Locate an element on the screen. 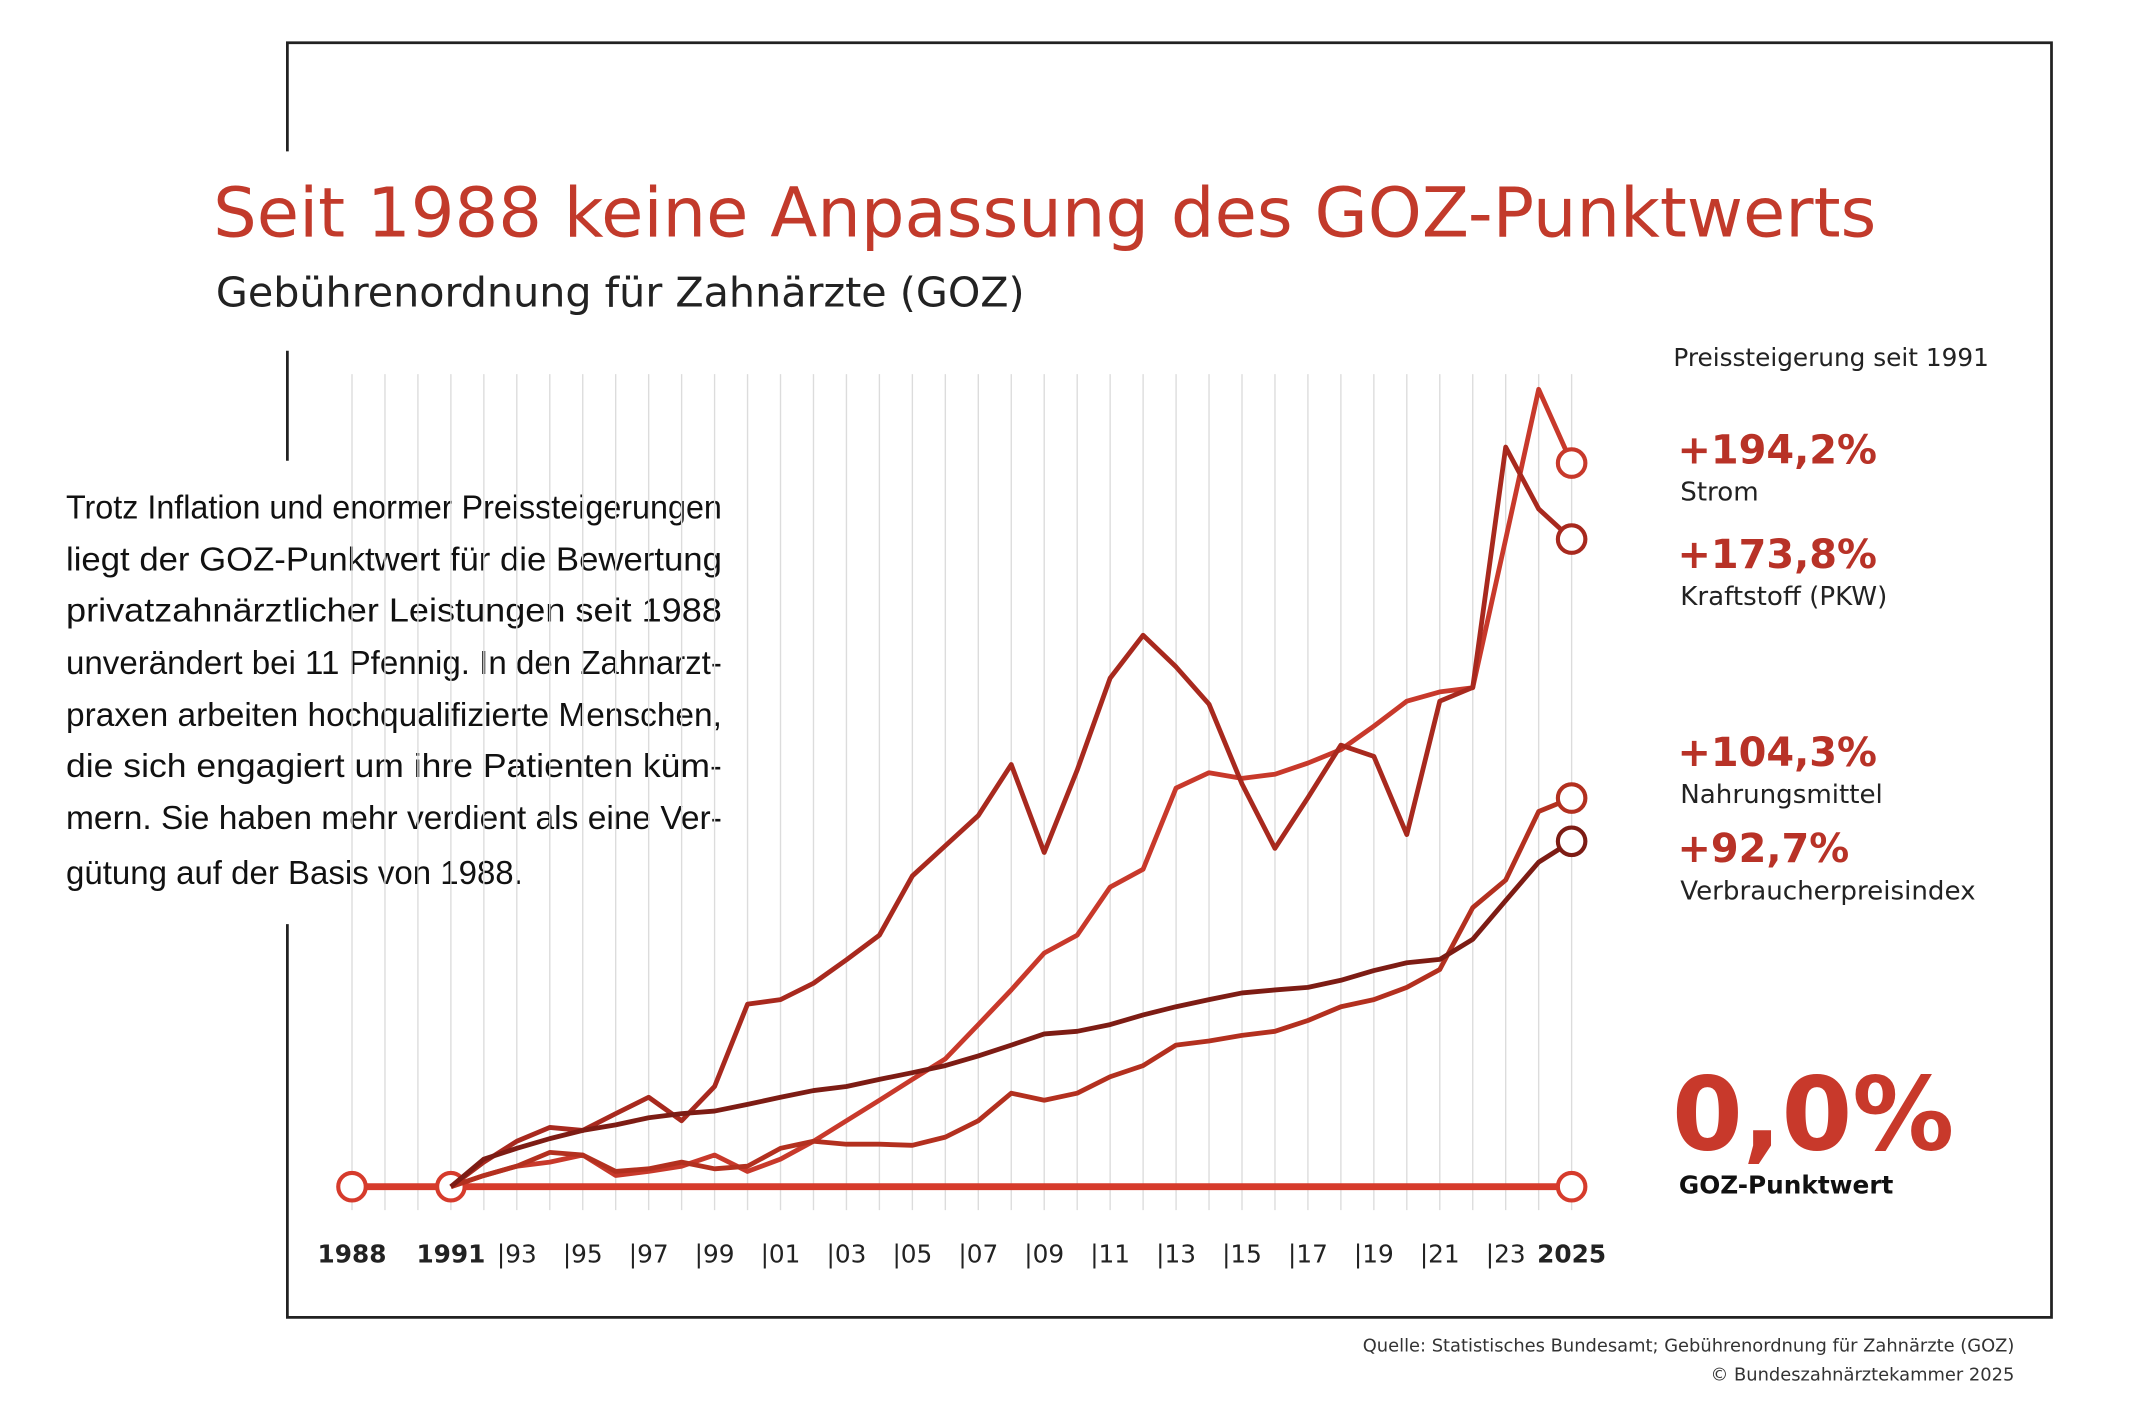 Image resolution: width=2134 pixels, height=1404 pixels. value-label: +173,8% is located at coordinates (1777, 555).